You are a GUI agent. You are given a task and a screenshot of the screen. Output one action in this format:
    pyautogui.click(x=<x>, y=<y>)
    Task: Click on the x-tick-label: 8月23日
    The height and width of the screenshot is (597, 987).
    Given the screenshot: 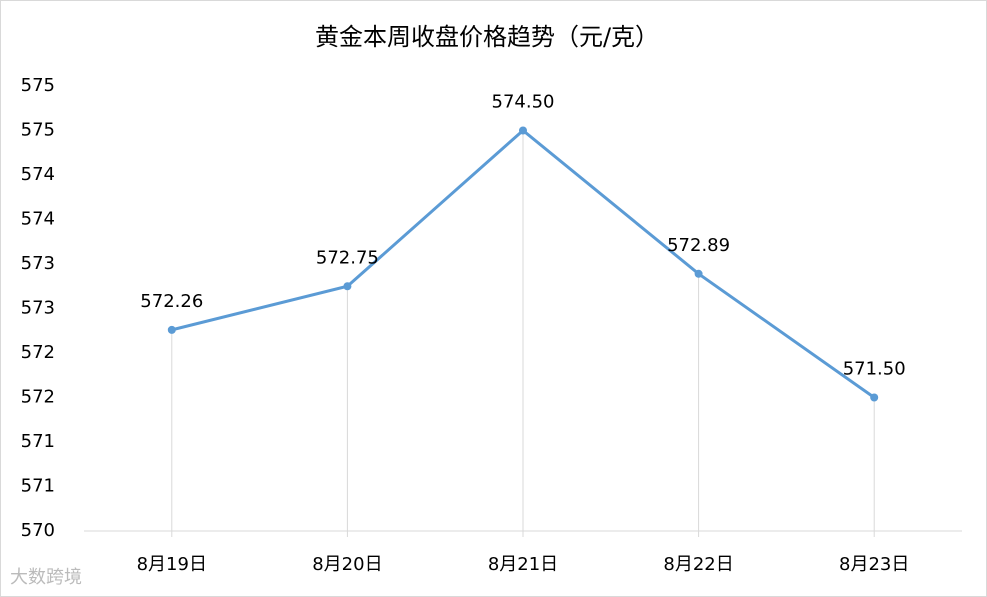 What is the action you would take?
    pyautogui.click(x=874, y=564)
    